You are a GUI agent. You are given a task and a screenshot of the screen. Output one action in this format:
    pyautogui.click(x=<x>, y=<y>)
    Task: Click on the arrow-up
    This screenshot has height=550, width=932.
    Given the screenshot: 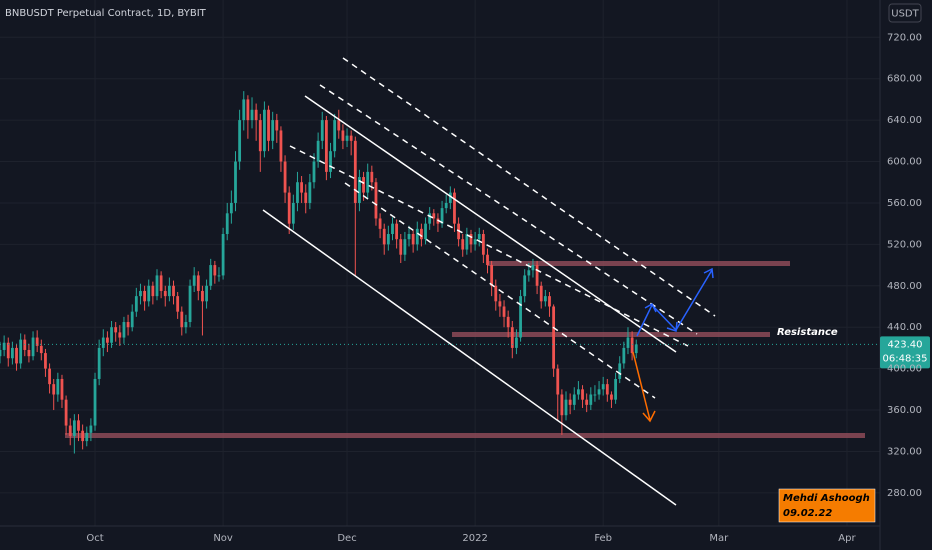 What is the action you would take?
    pyautogui.click(x=674, y=303)
    